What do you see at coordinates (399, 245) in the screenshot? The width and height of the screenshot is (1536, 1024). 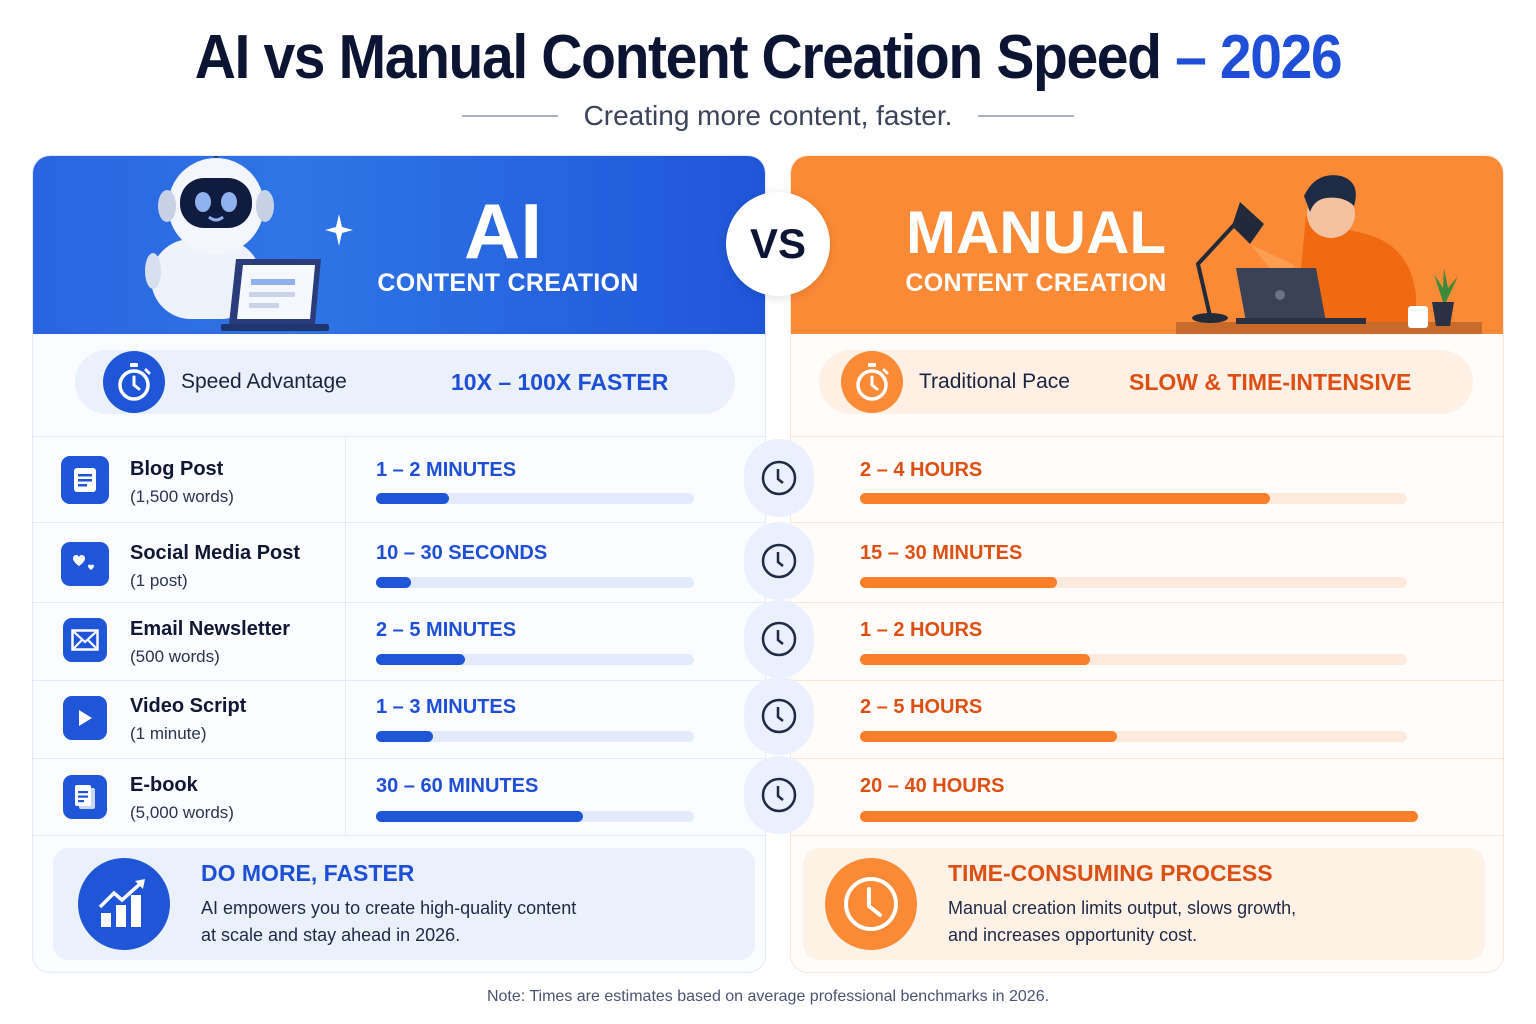 I see `ai-hero-banner: AI CONTENT CREATION` at bounding box center [399, 245].